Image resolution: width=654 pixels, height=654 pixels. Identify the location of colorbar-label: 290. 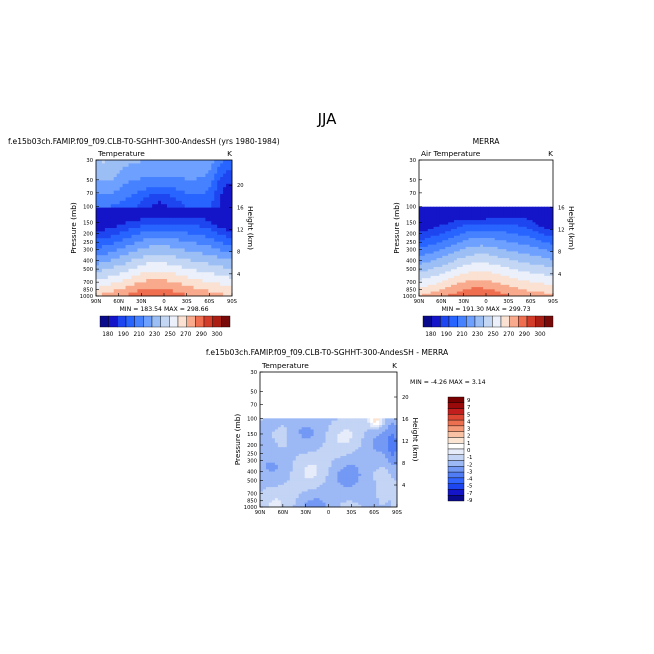
(524, 335).